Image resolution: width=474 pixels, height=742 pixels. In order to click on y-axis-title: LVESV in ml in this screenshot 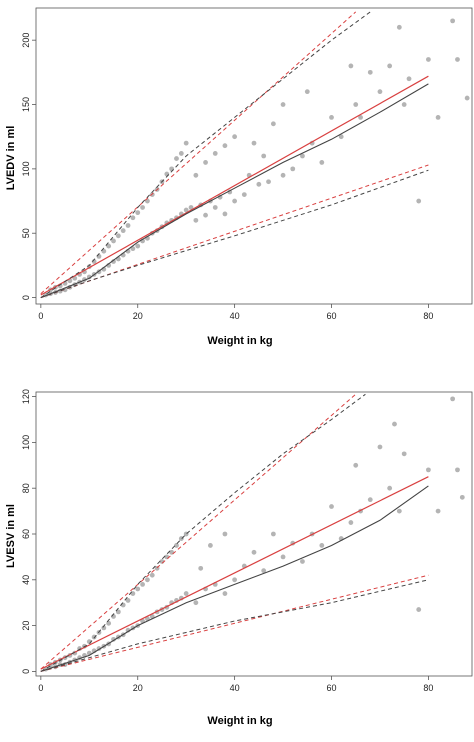, I will do `click(11, 536)`.